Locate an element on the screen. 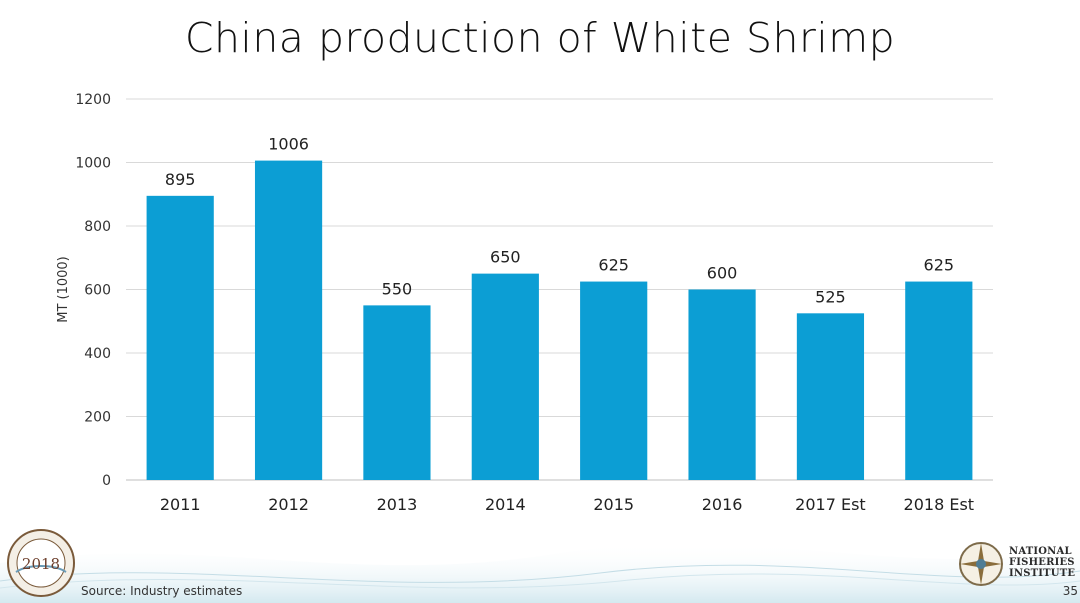 The height and width of the screenshot is (603, 1080). nfi-logo-text: NATIONAL FISHERIES INSTITUTE is located at coordinates (1042, 562).